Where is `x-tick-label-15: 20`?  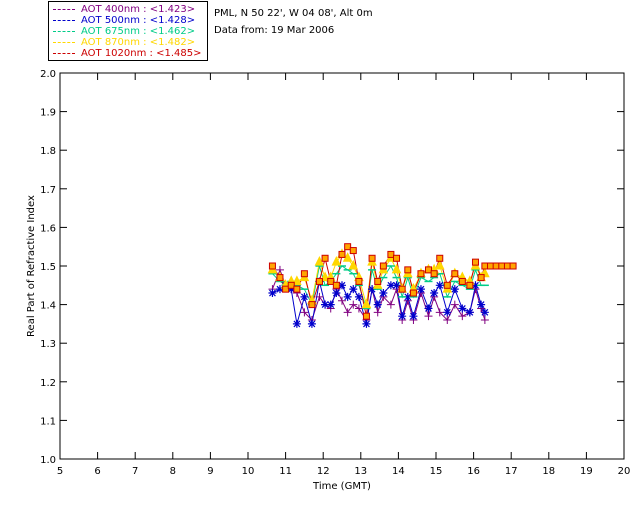 x-tick-label-15: 20 is located at coordinates (624, 471).